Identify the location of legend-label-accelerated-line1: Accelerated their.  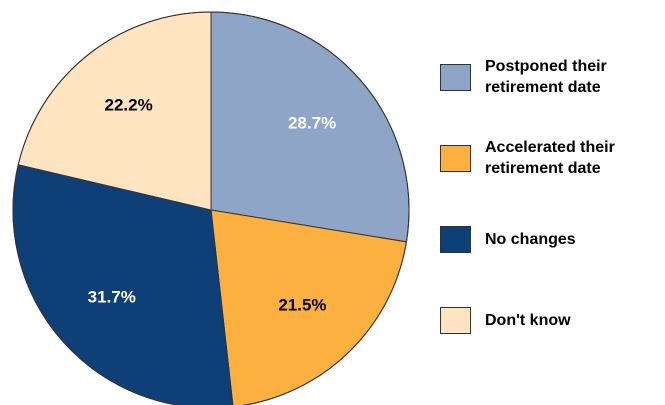
(550, 147).